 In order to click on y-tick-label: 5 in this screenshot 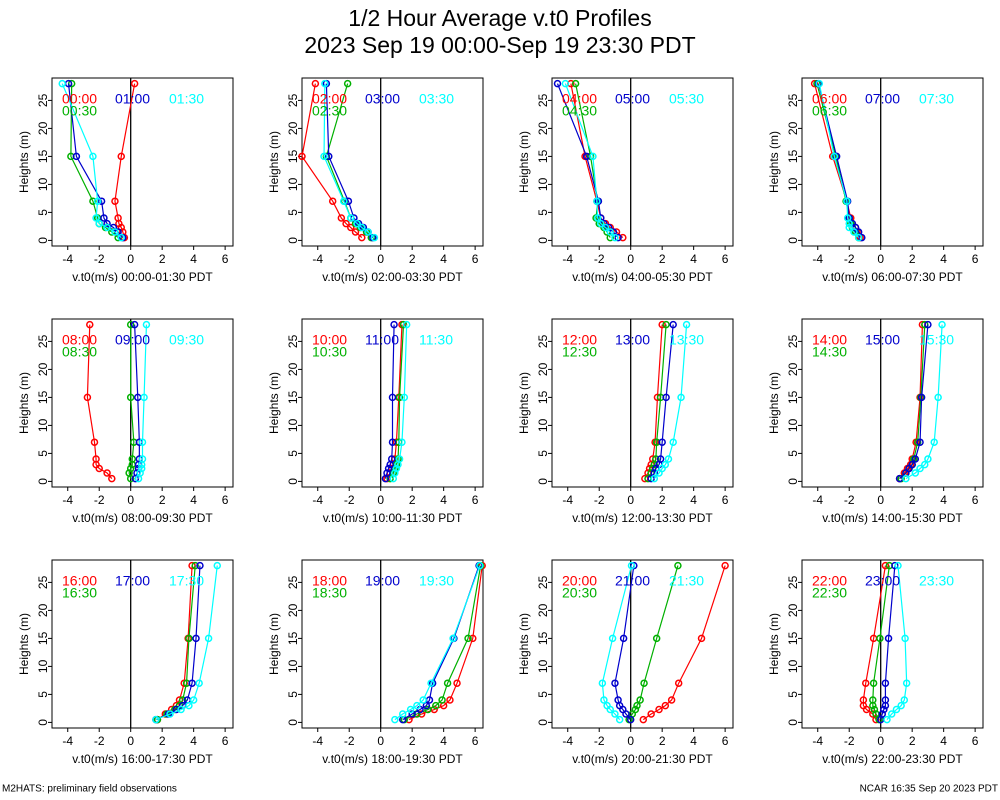, I will do `click(293, 212)`.